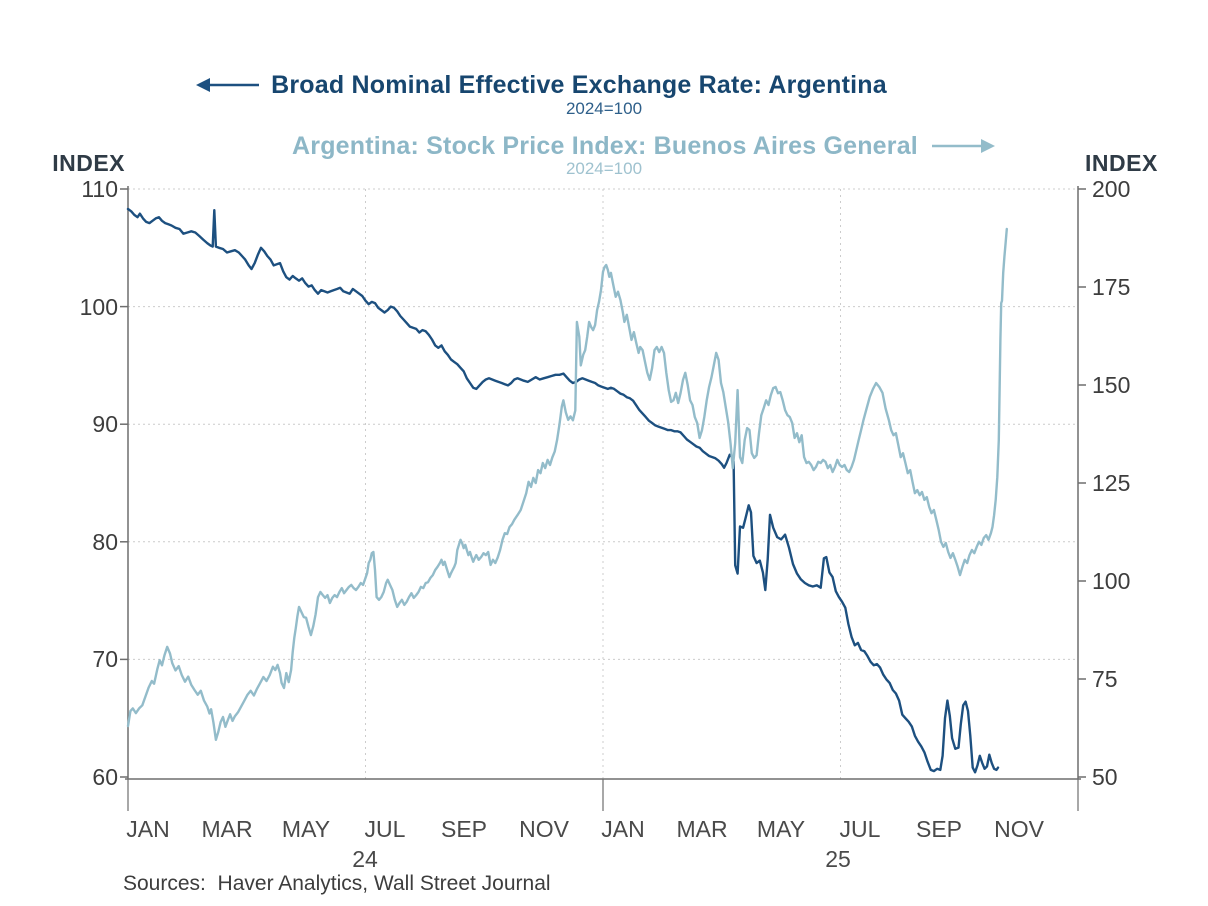 Image resolution: width=1208 pixels, height=906 pixels. Describe the element at coordinates (604, 168) in the screenshot. I see `series2-subtitle: 2024=100` at that location.